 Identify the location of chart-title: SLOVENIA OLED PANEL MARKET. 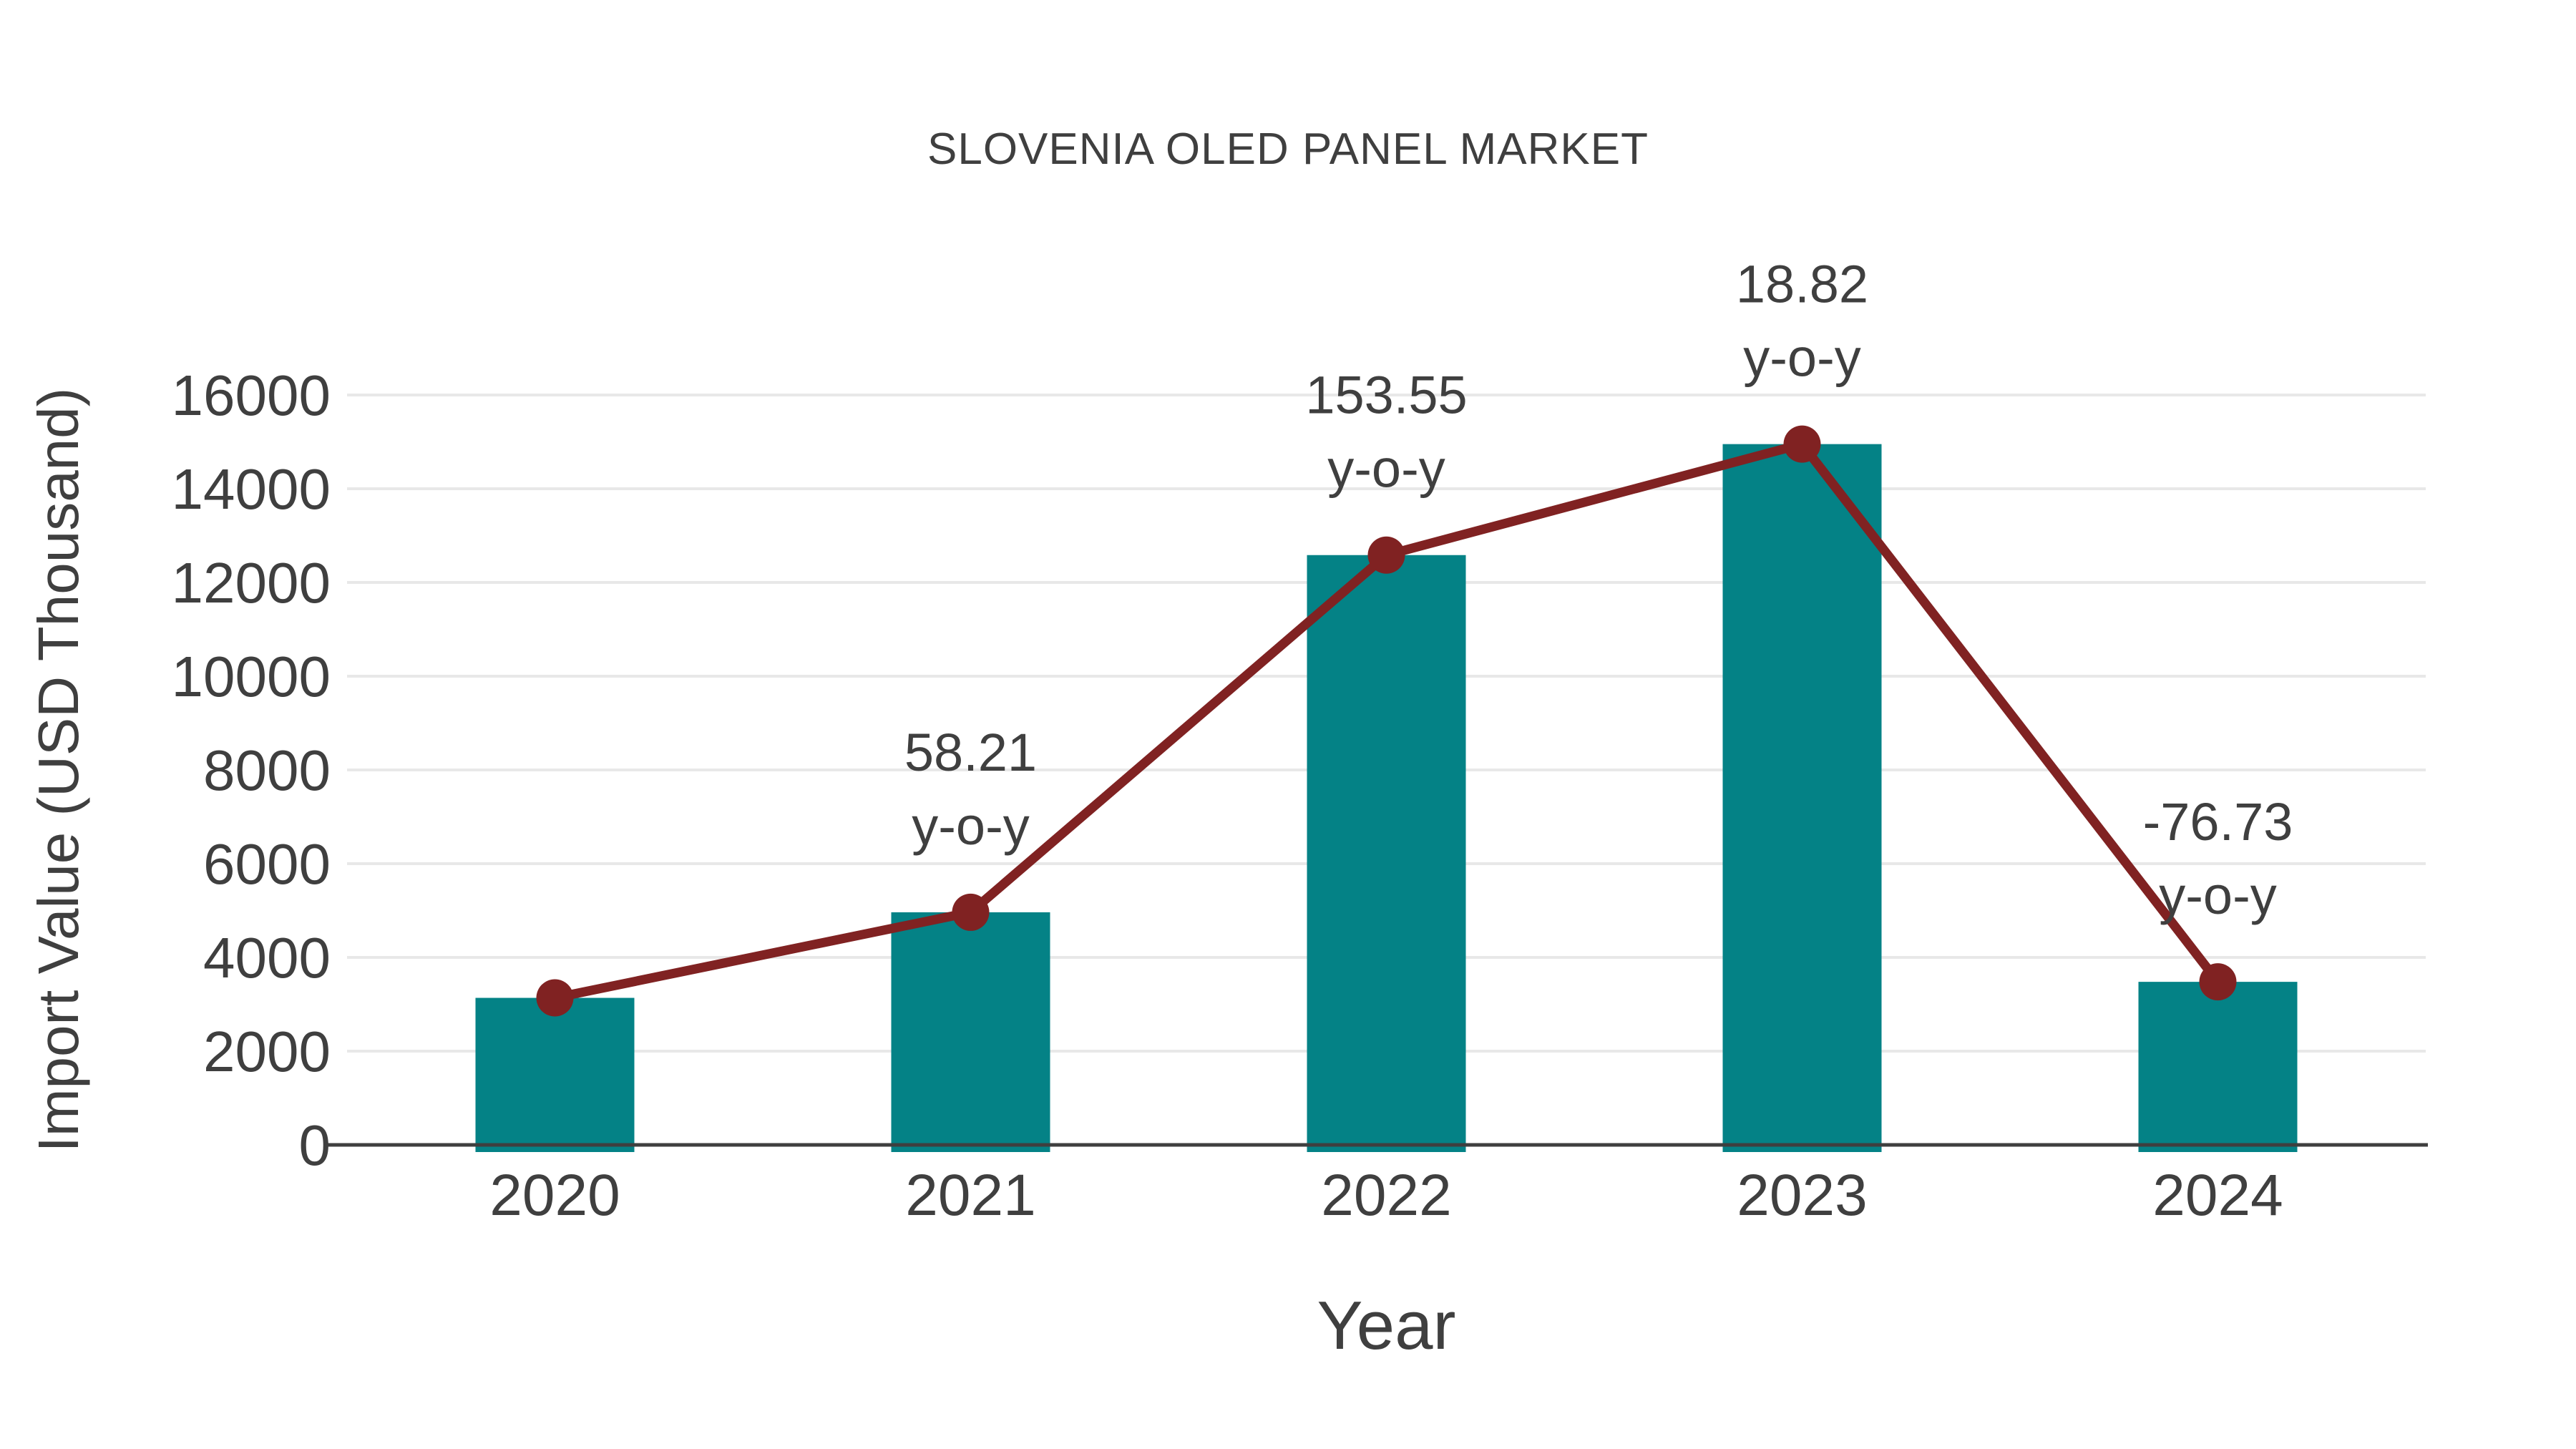
(1288, 149).